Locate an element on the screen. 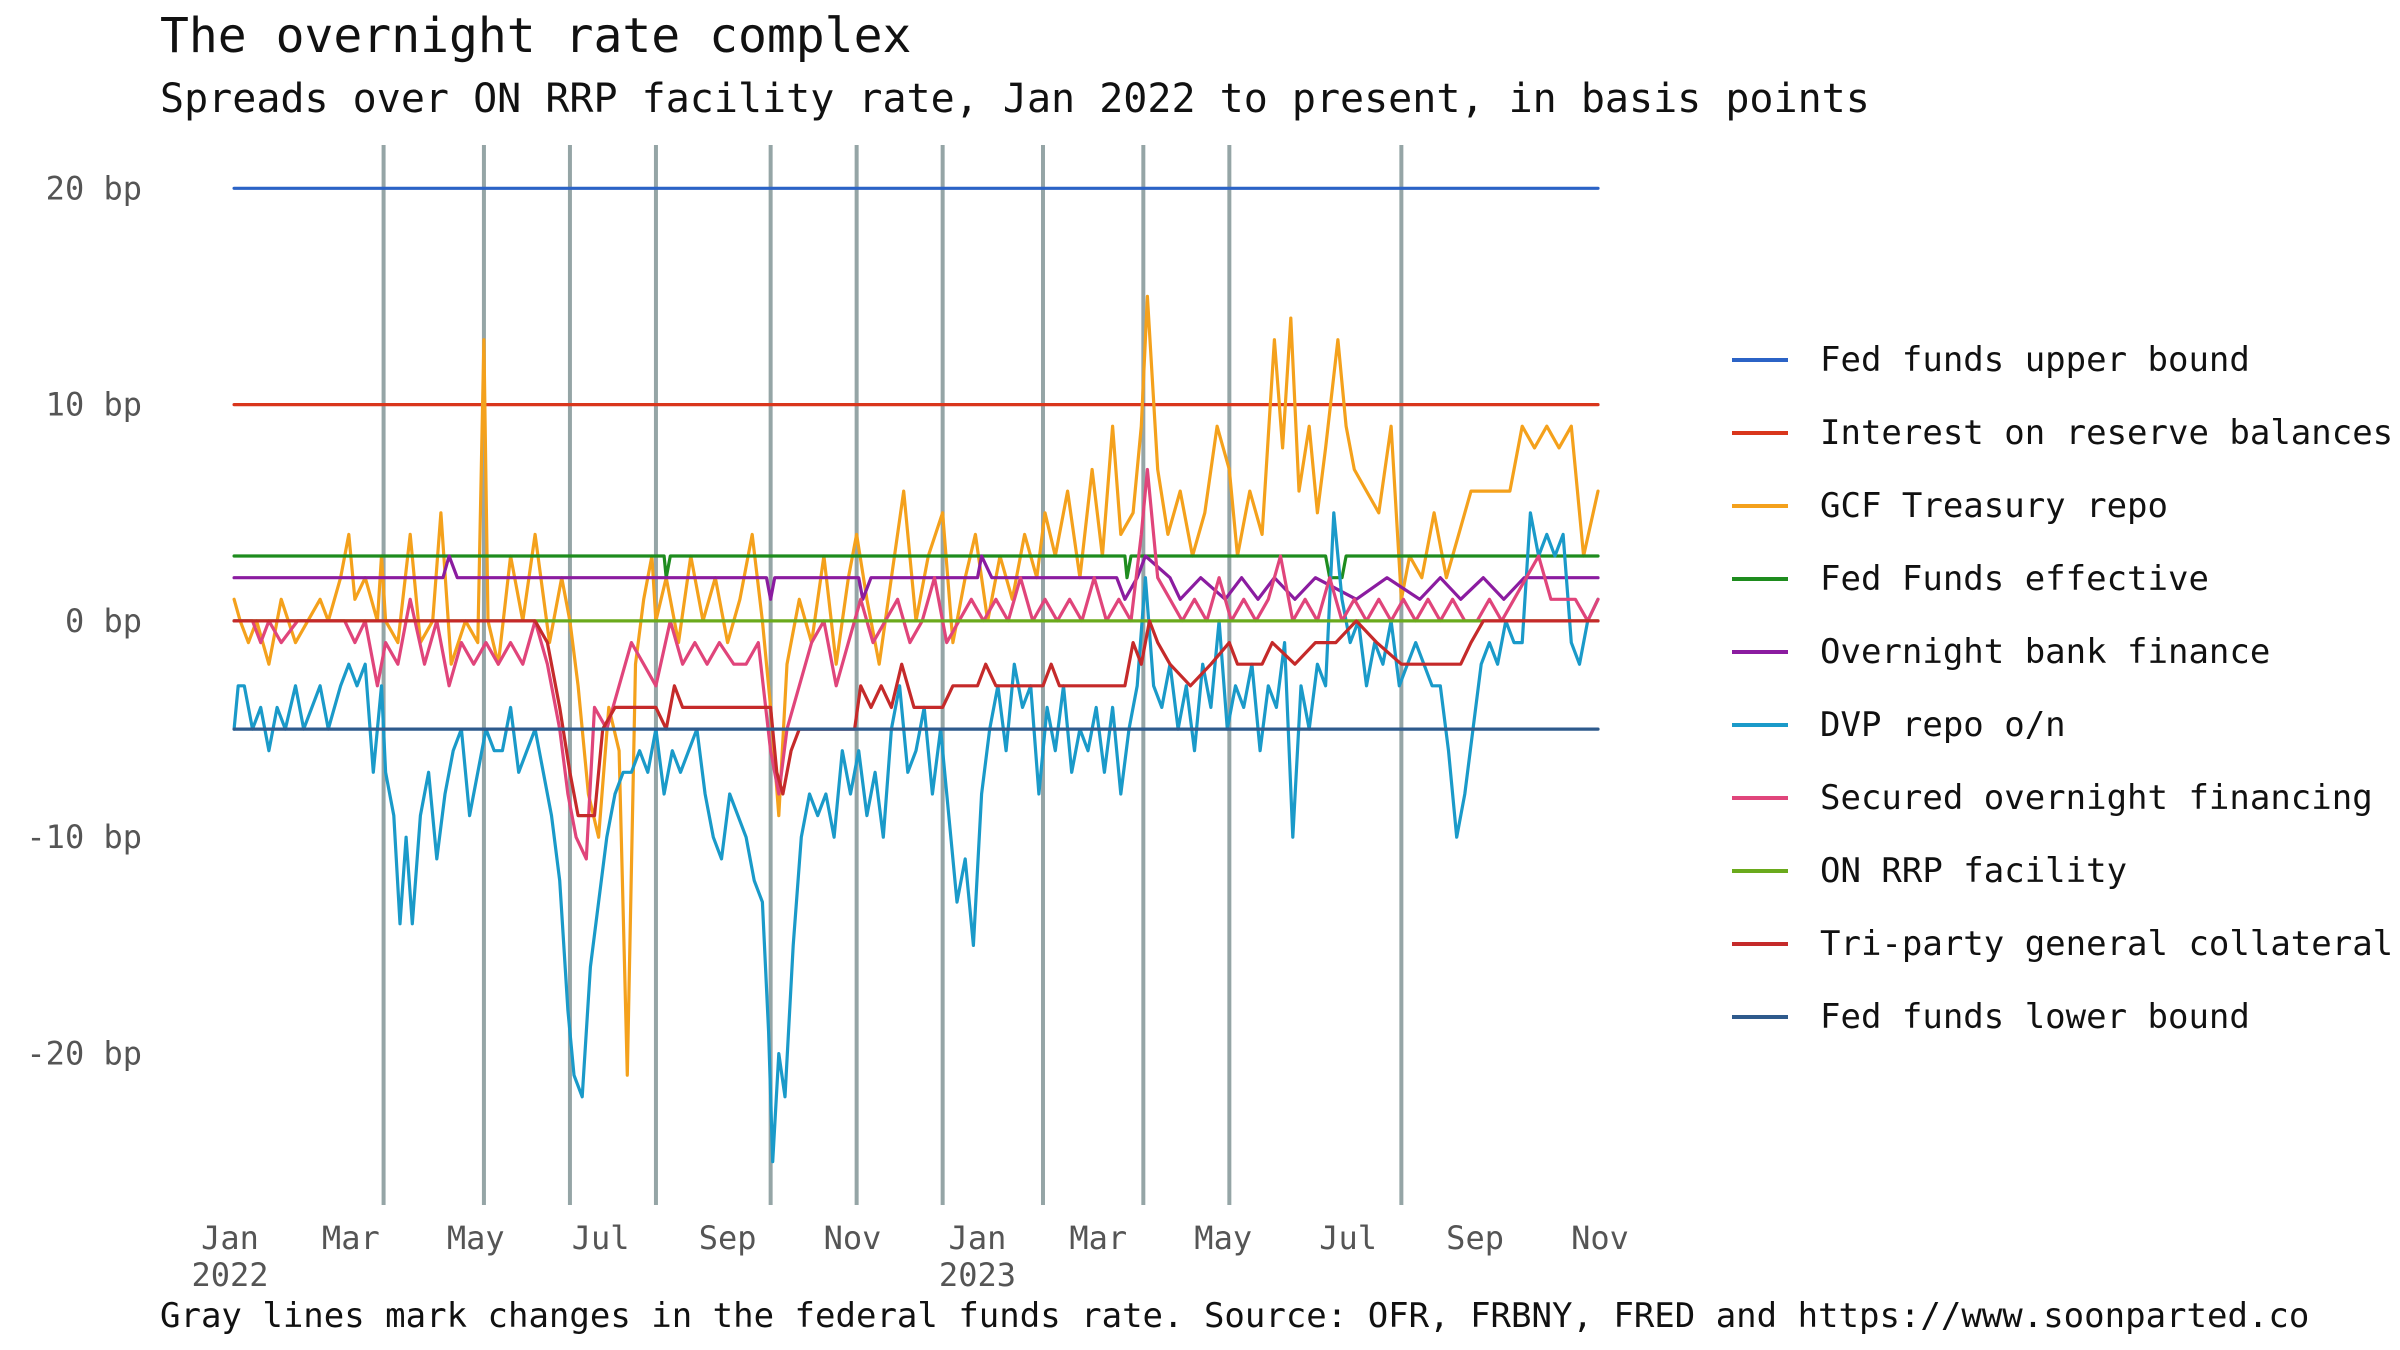 The image size is (2400, 1350). y-axis: 20 bp 10 bp 0 bp -10 bp -20 bp is located at coordinates (84, 620).